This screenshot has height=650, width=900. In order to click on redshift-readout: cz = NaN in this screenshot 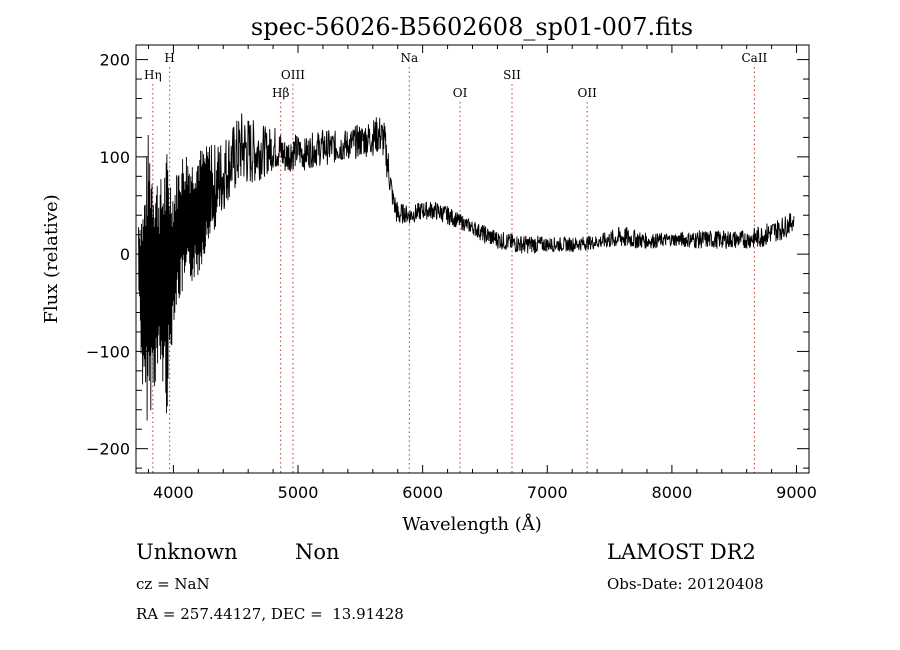, I will do `click(173, 584)`.